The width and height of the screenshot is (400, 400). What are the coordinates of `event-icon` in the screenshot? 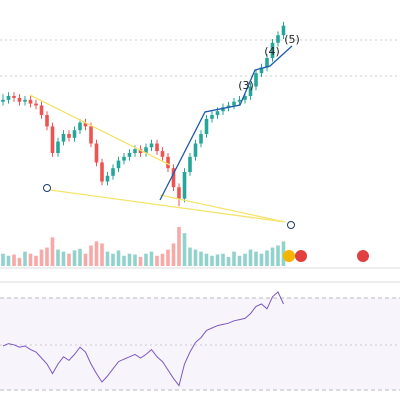 It's located at (289, 256).